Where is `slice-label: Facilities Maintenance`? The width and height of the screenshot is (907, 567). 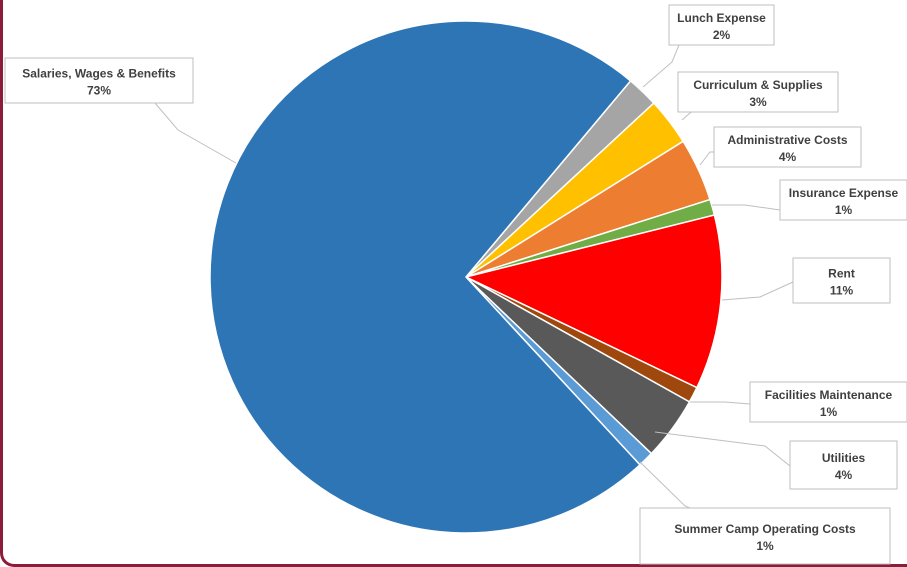
slice-label: Facilities Maintenance is located at coordinates (829, 395).